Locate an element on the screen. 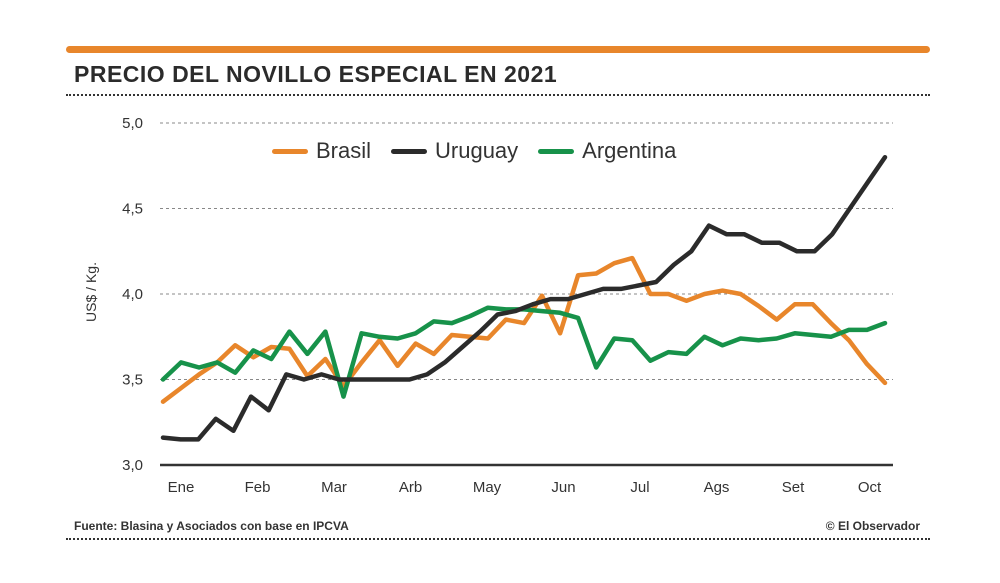 This screenshot has width=1000, height=583. x-tick-label: Mar is located at coordinates (334, 487).